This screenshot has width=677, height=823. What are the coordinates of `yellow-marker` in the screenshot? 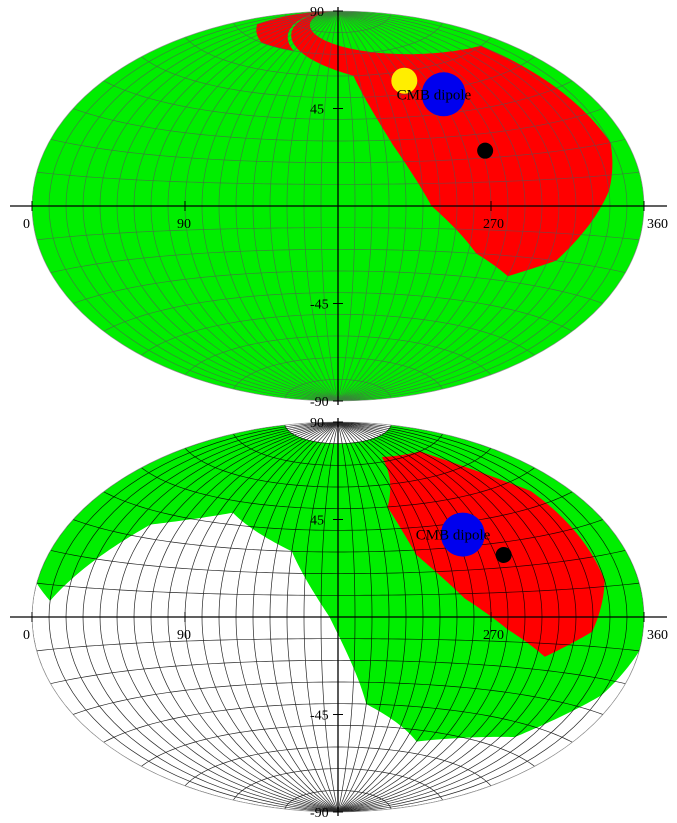 It's located at (404, 80).